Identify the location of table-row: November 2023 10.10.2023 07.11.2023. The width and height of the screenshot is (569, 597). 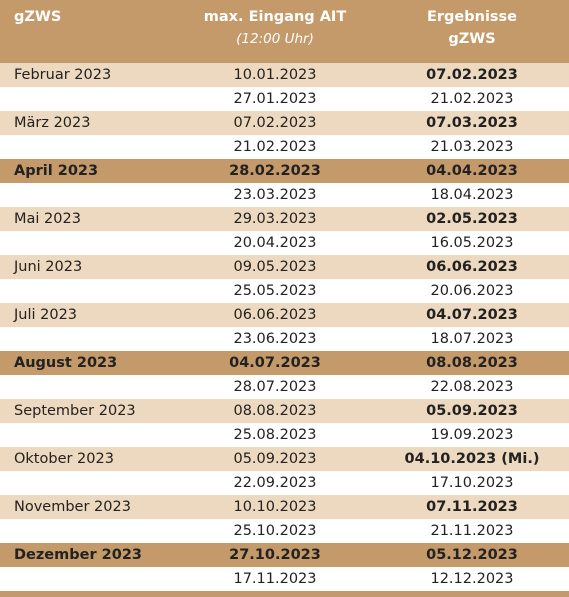
(284, 507).